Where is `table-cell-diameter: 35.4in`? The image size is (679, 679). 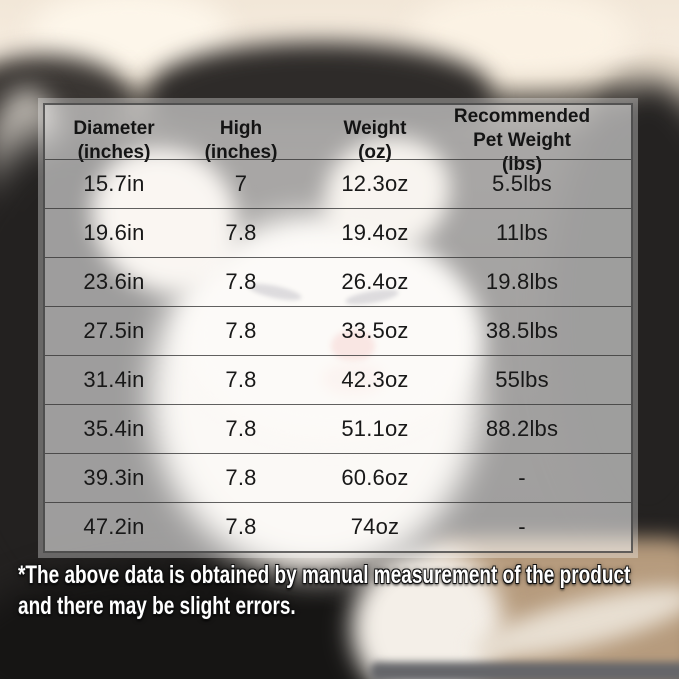 table-cell-diameter: 35.4in is located at coordinates (114, 428).